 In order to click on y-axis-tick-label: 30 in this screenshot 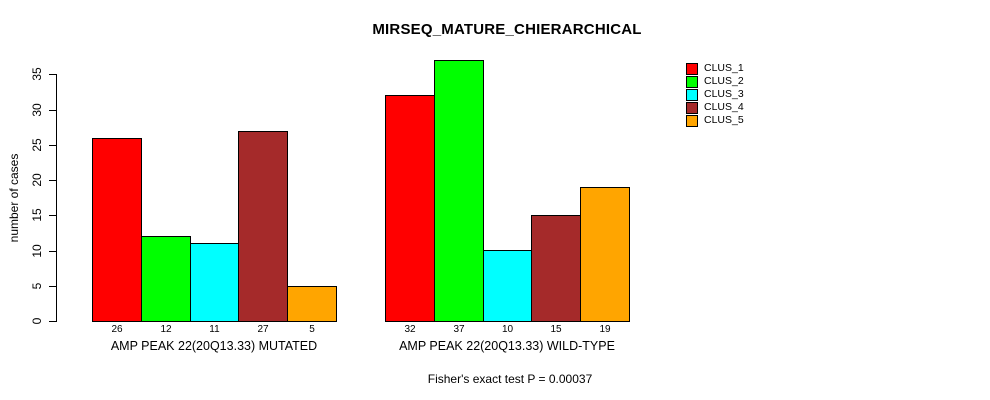, I will do `click(37, 110)`.